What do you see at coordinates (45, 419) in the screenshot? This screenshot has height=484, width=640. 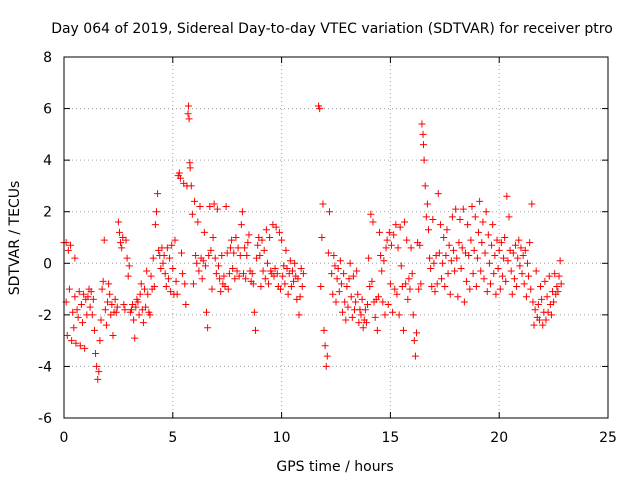 I see `y-tick-label: -6` at bounding box center [45, 419].